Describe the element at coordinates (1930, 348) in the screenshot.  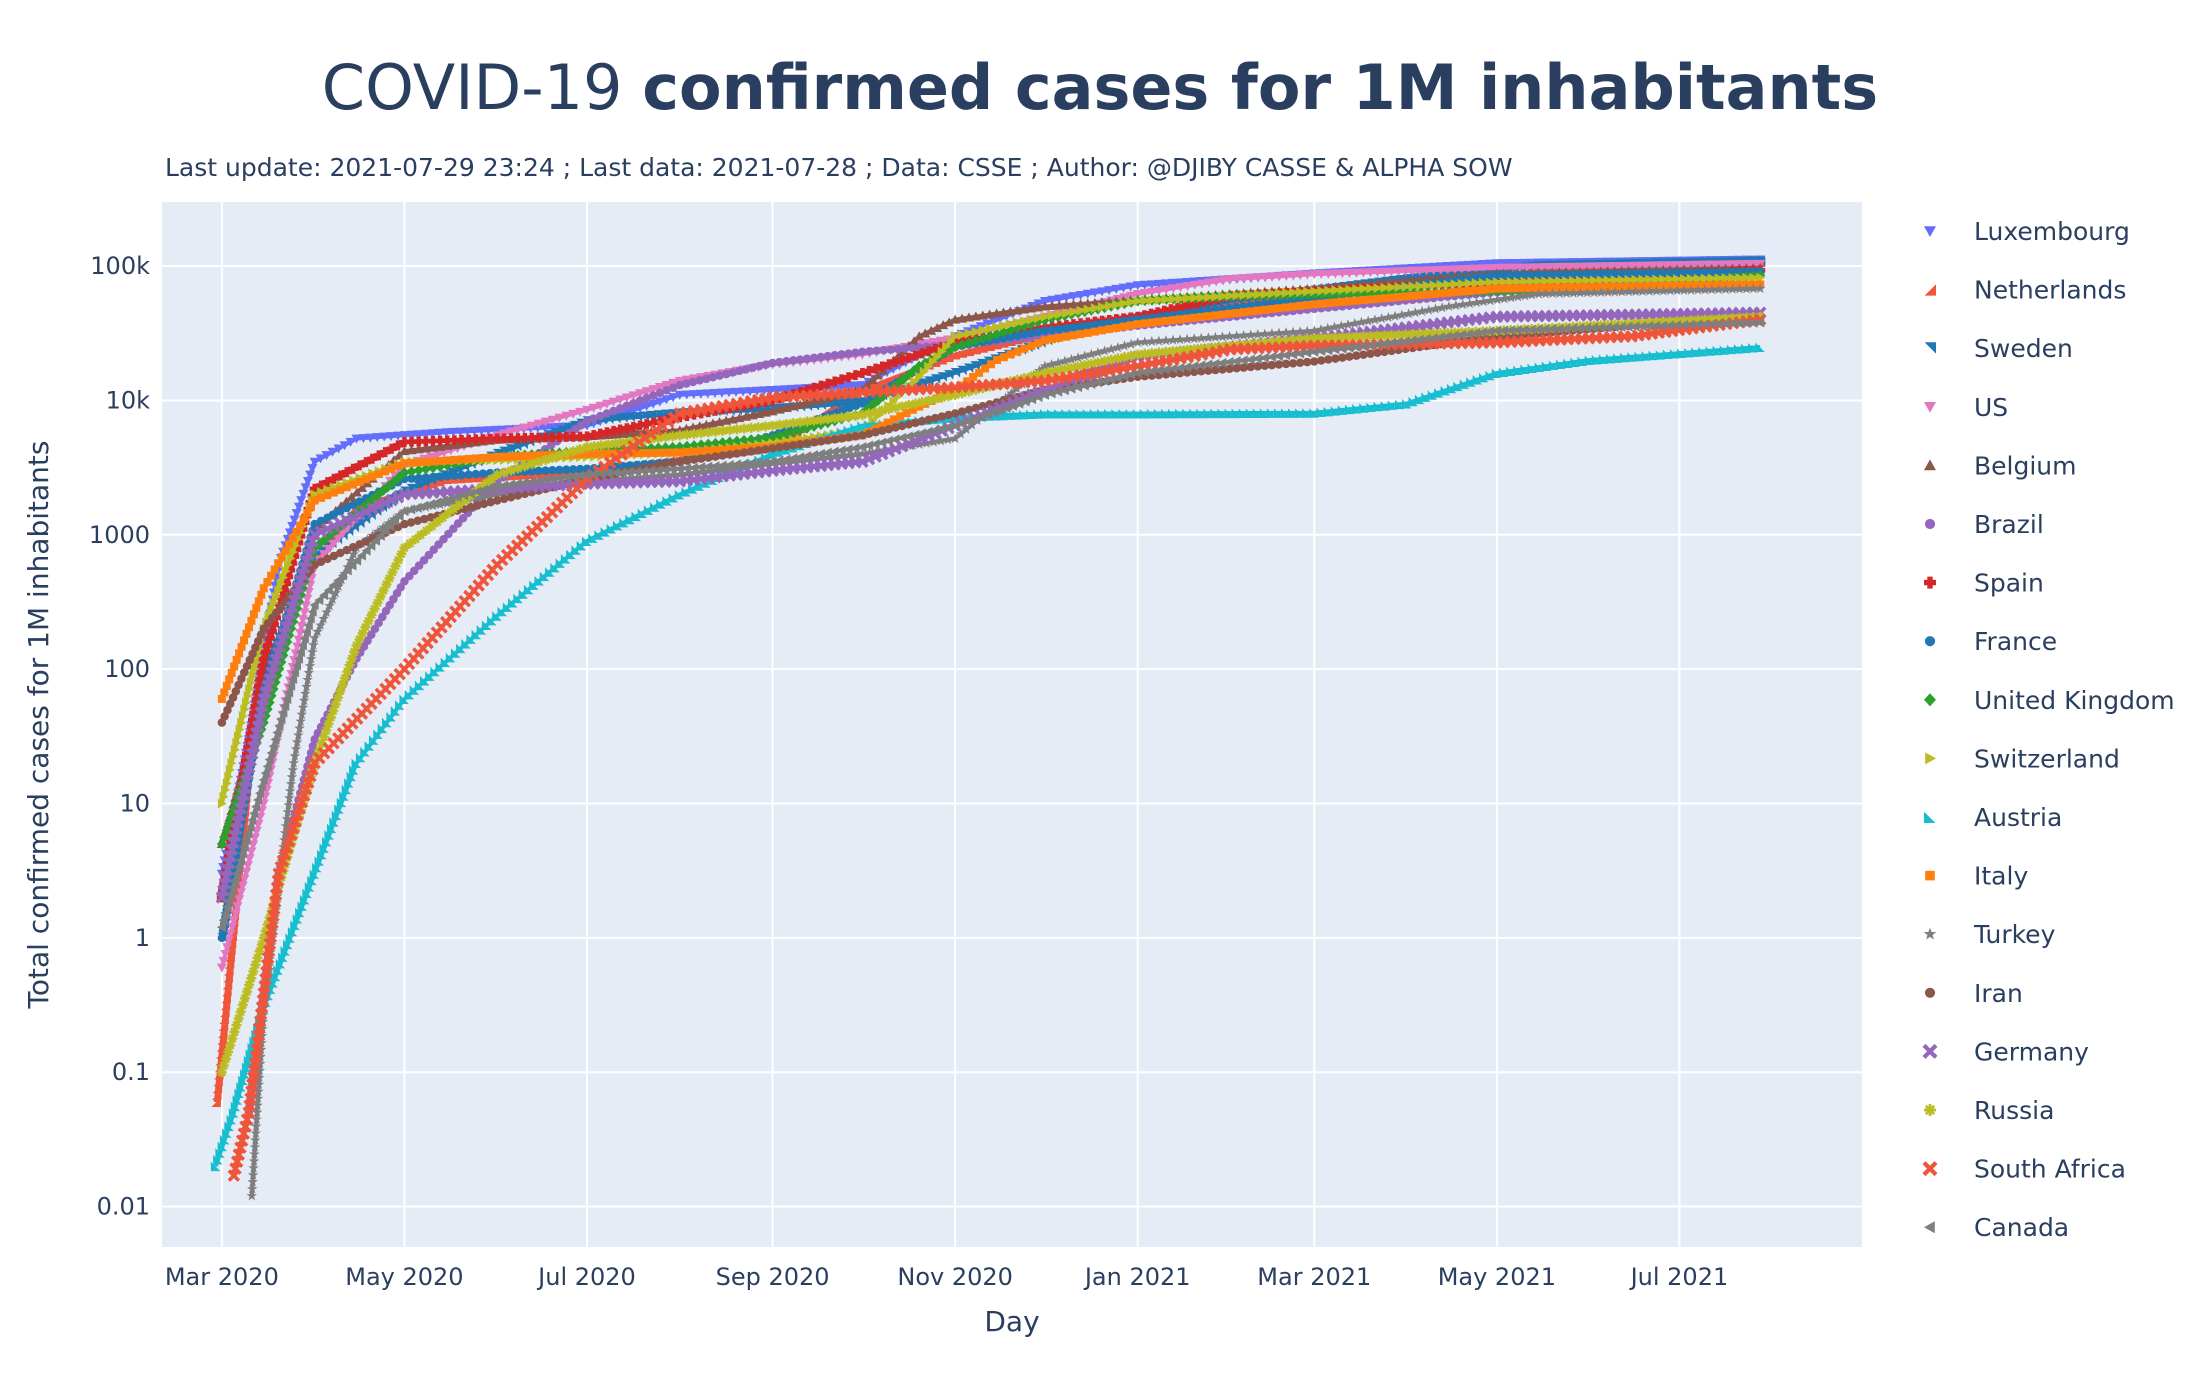
I see `legend-marker` at that location.